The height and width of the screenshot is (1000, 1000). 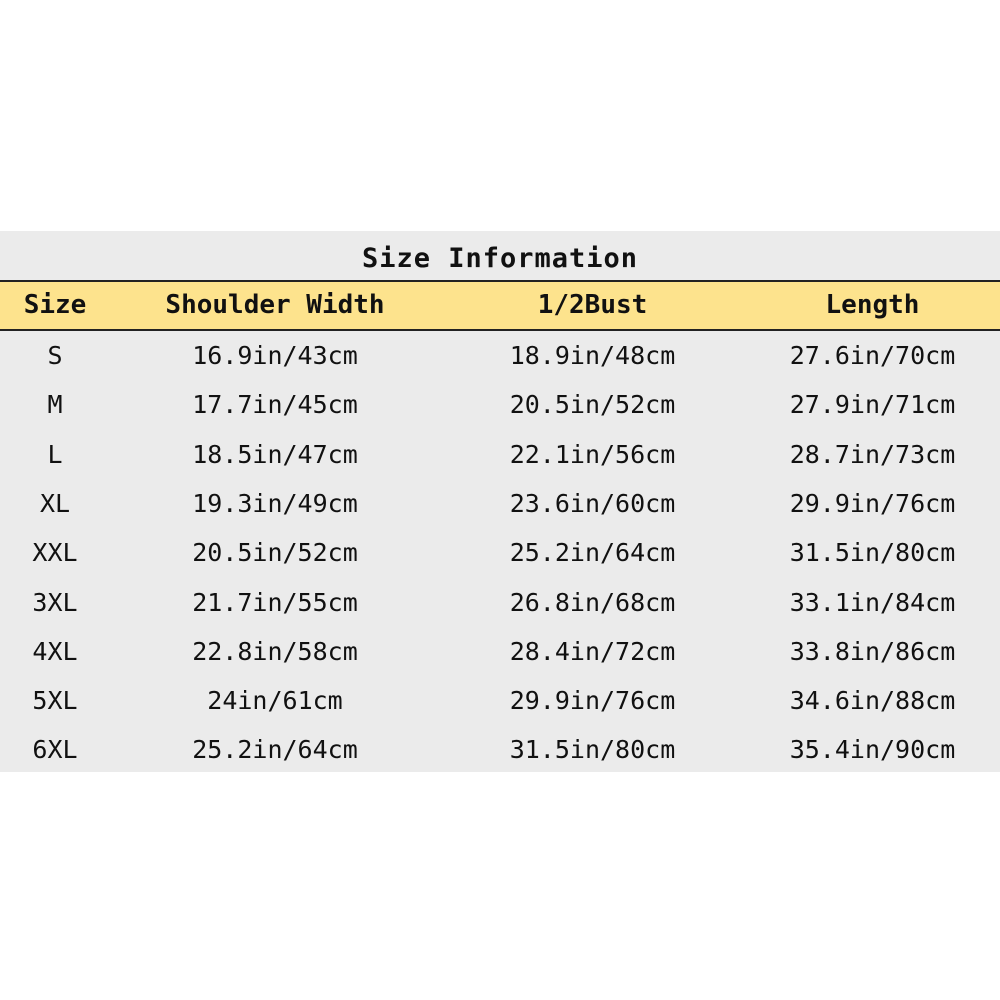 I want to click on table-cell: 18.5in/47cm, so click(x=275, y=454).